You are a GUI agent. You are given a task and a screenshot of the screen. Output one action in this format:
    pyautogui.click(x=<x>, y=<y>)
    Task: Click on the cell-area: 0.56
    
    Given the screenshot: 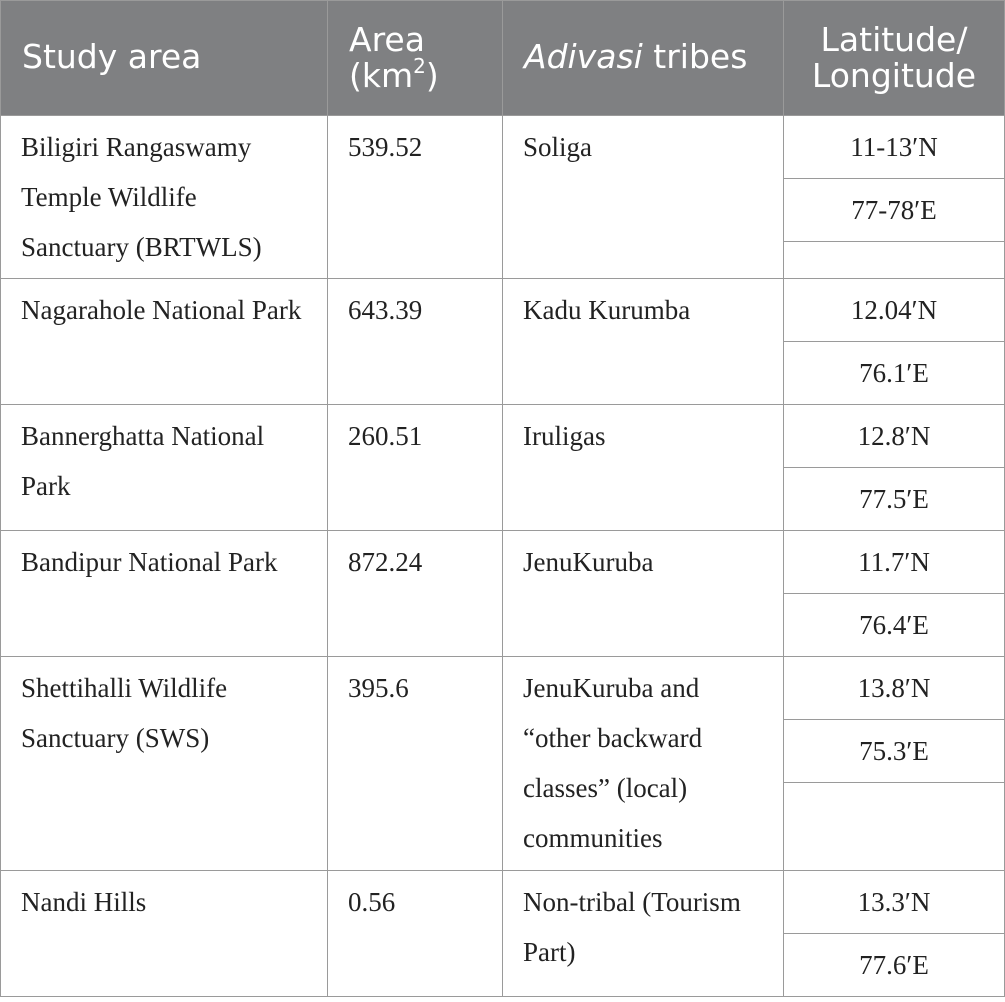 What is the action you would take?
    pyautogui.click(x=415, y=933)
    